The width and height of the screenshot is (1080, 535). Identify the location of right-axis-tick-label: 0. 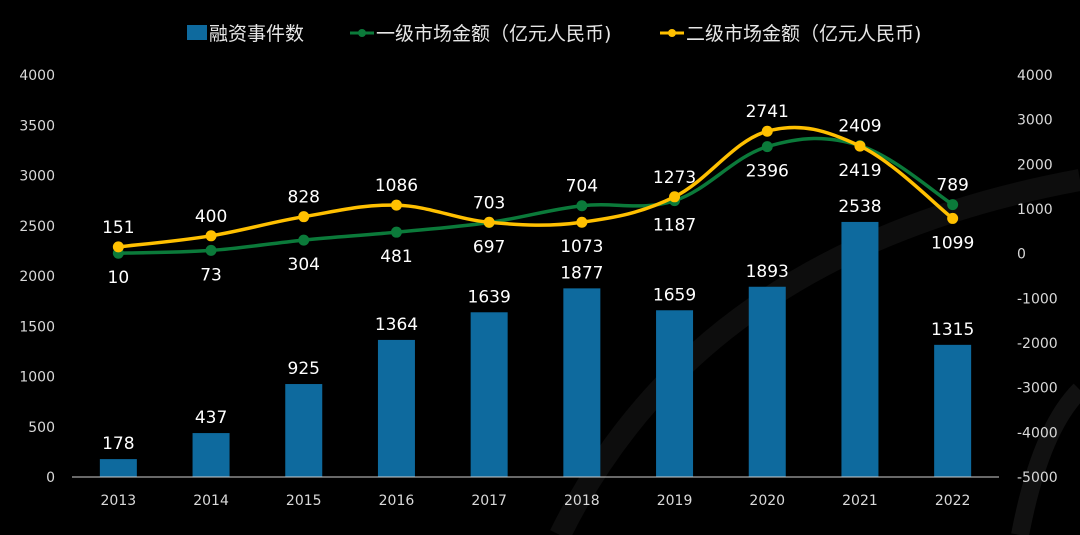
(1021, 255).